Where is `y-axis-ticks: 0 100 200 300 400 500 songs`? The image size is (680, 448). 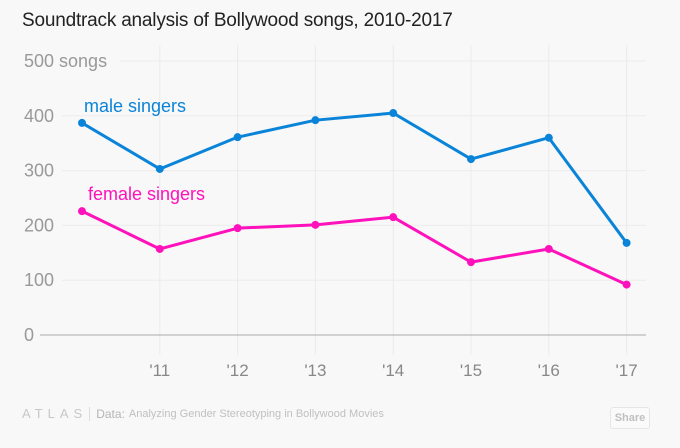 y-axis-ticks: 0 100 200 300 400 500 songs is located at coordinates (65, 198).